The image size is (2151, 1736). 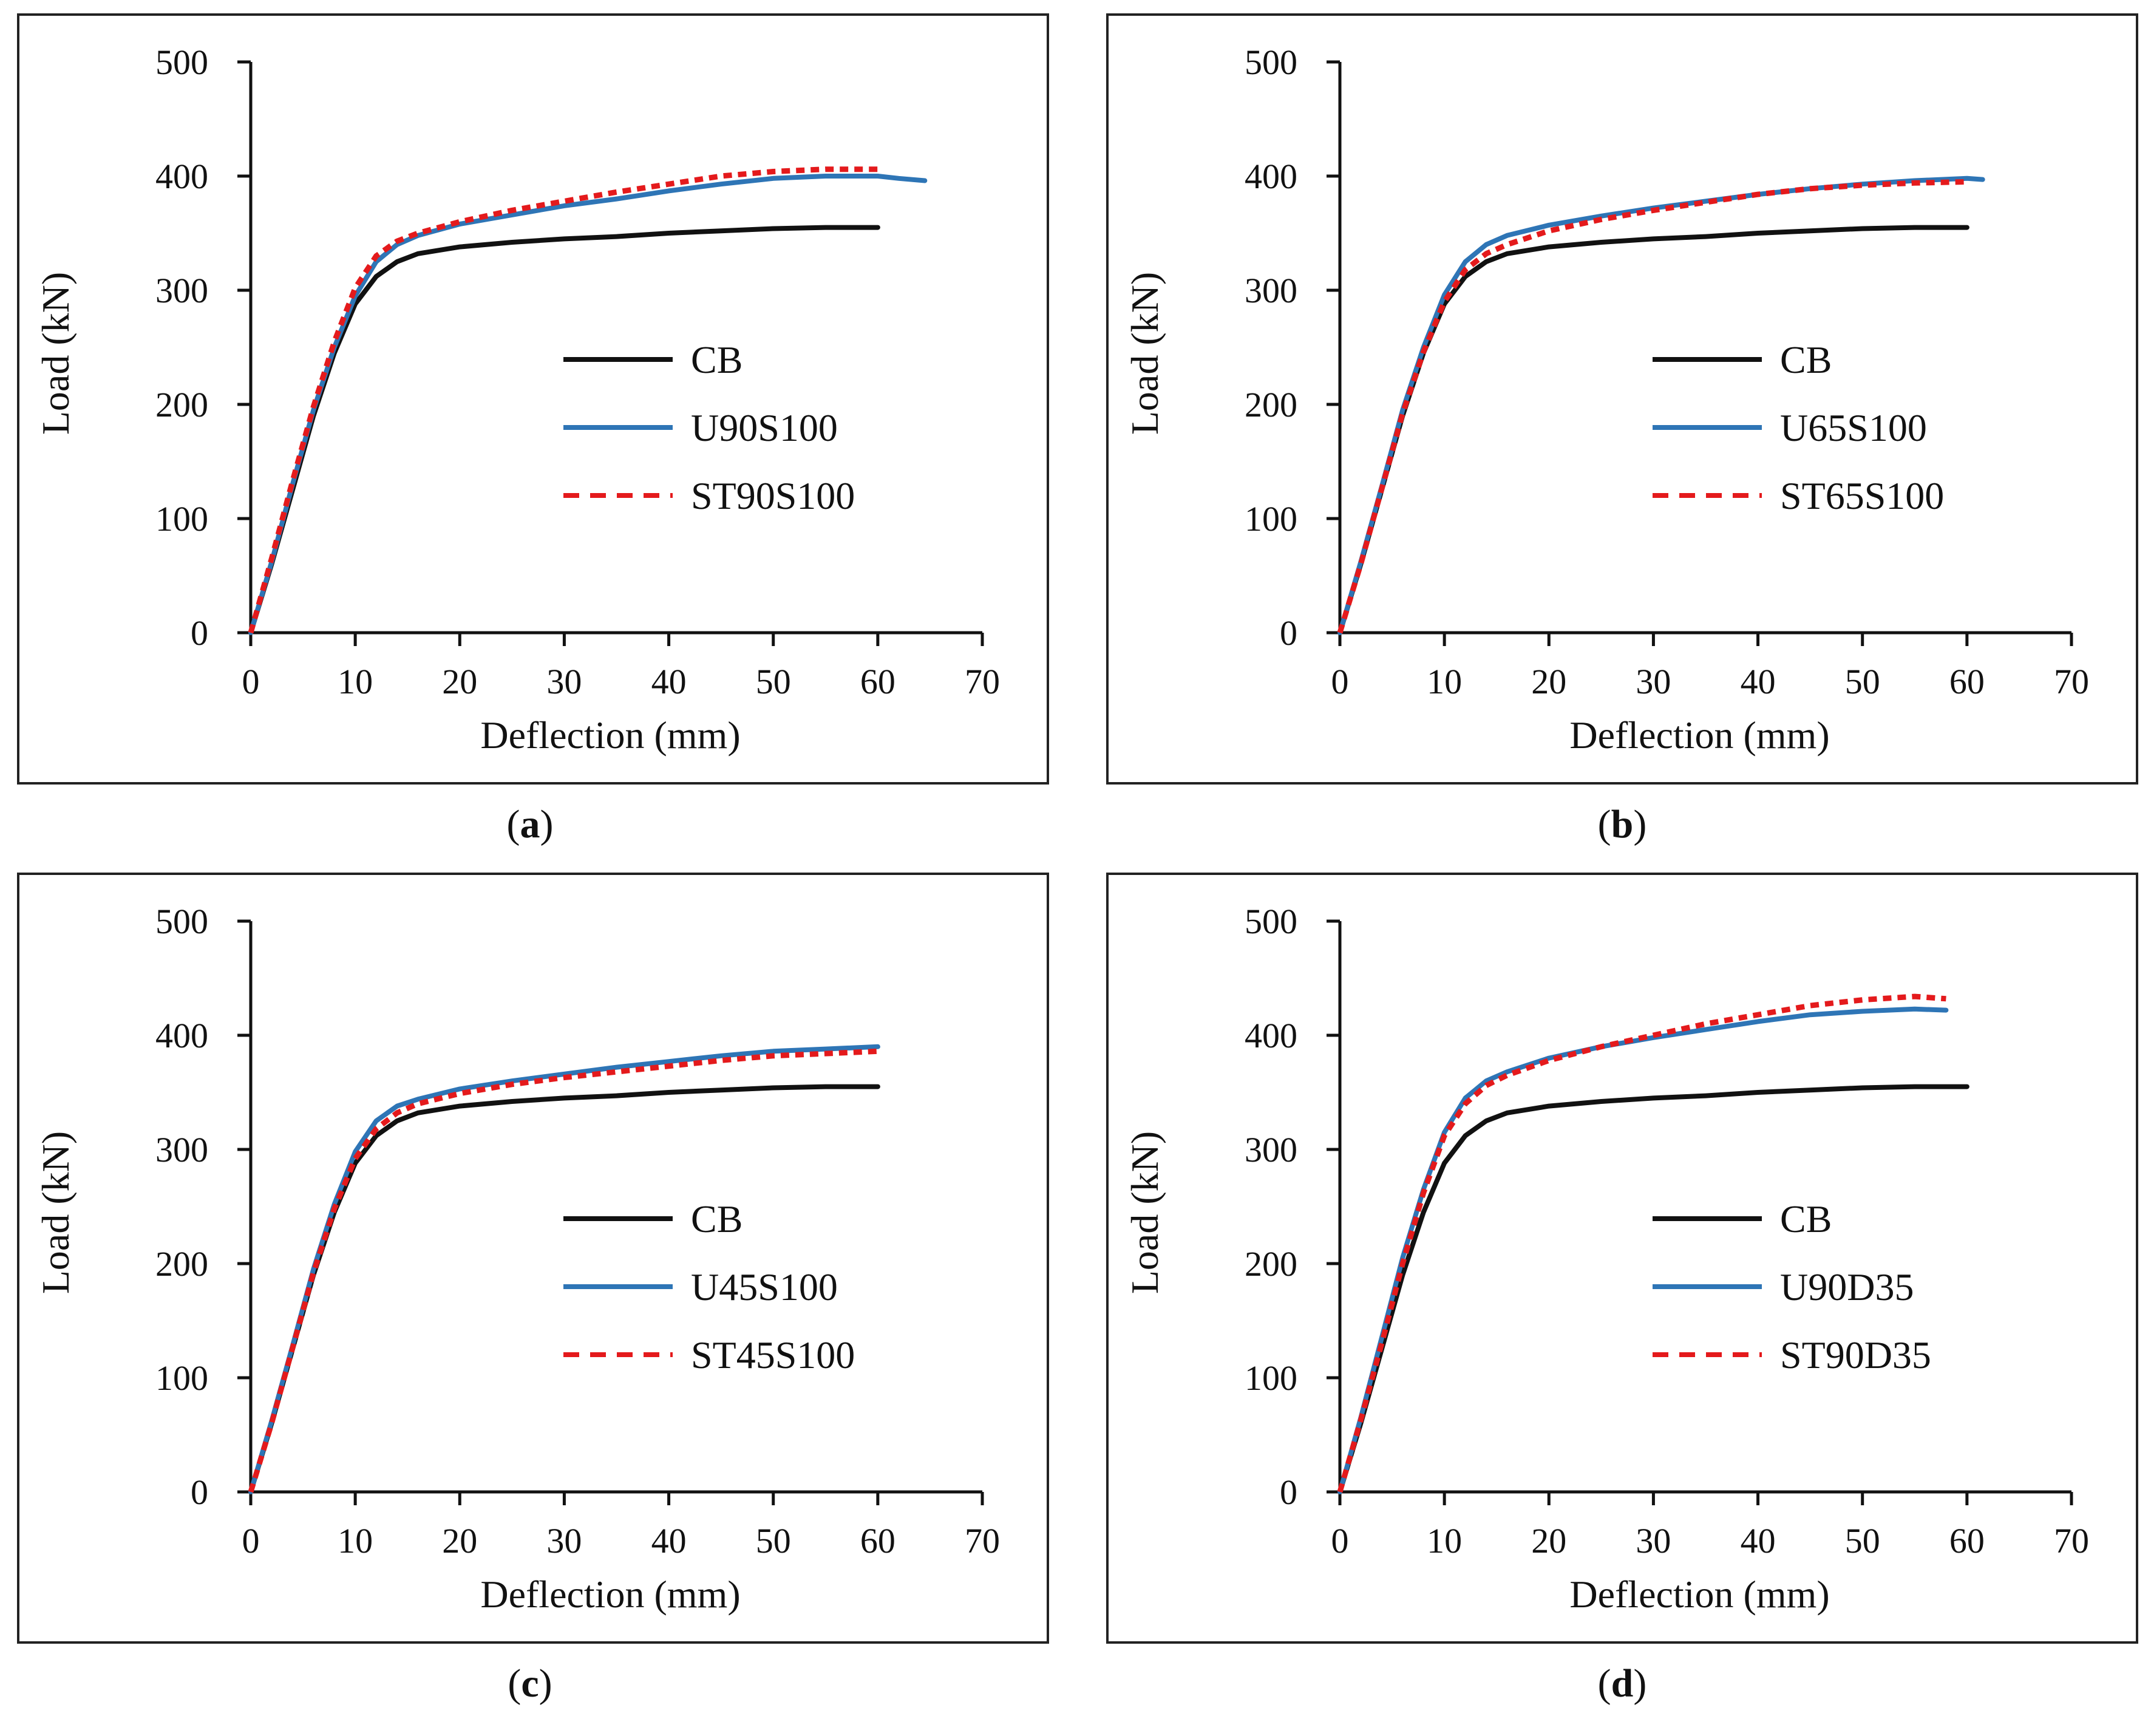 I want to click on caption-a: (a), so click(x=530, y=825).